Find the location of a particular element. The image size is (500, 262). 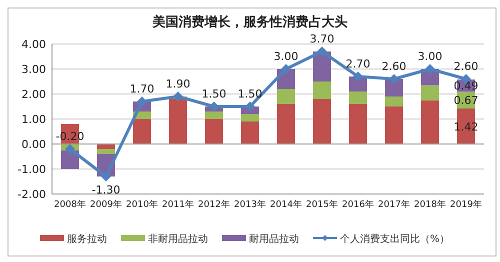

text: -1.00 is located at coordinates (32, 169).